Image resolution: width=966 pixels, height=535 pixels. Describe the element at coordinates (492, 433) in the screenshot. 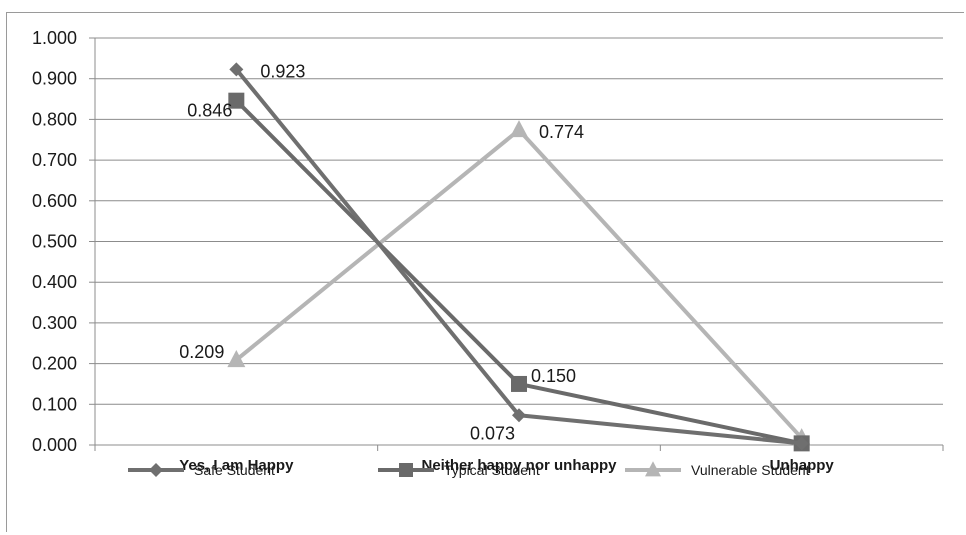

I see `data-label: 0.073` at that location.